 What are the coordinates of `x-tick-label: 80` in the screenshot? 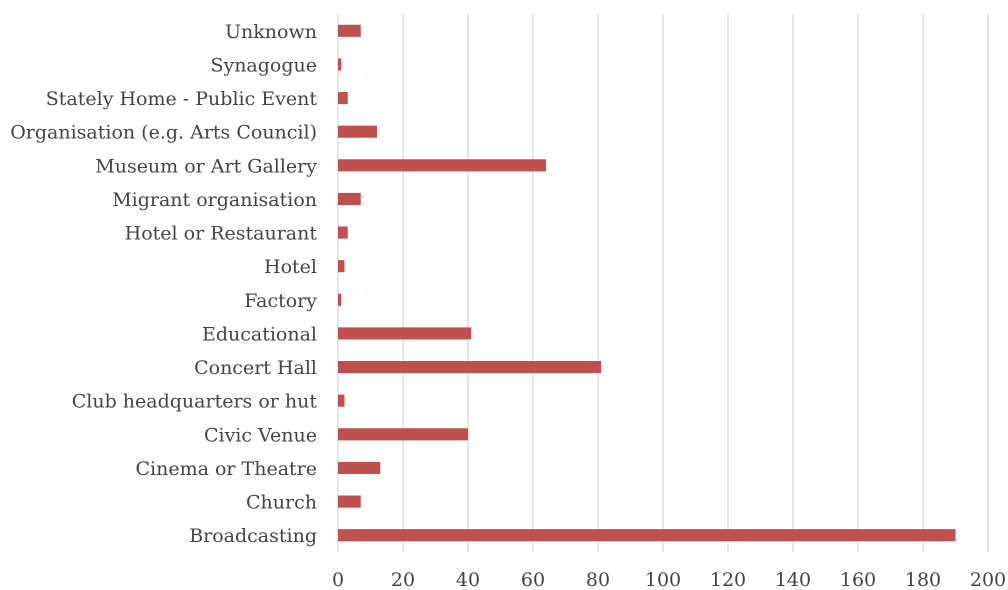 It's located at (598, 579).